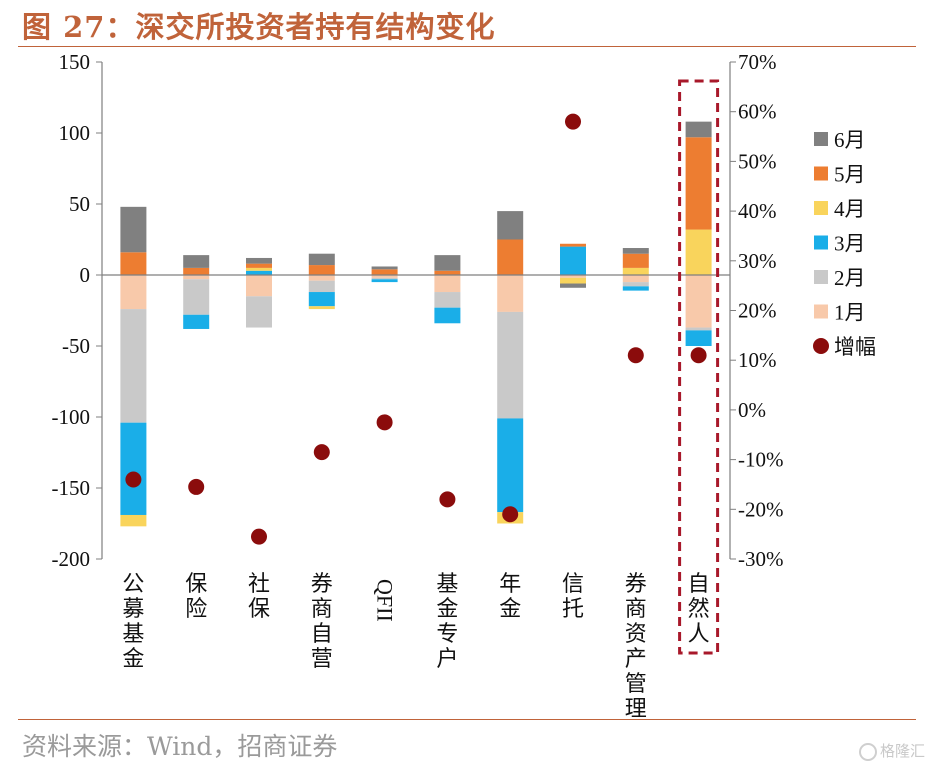 The image size is (935, 771). Describe the element at coordinates (850, 278) in the screenshot. I see `legend-label: 2月` at that location.